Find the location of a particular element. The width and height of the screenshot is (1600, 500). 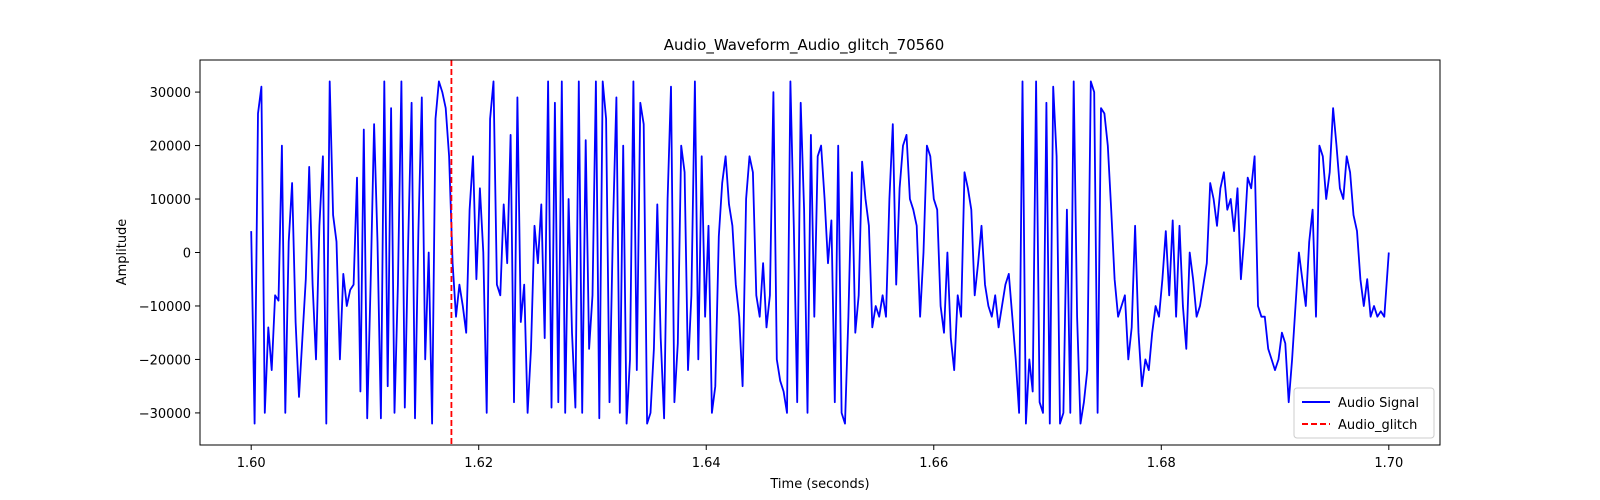

x-tick-label: 1.60 is located at coordinates (251, 463).